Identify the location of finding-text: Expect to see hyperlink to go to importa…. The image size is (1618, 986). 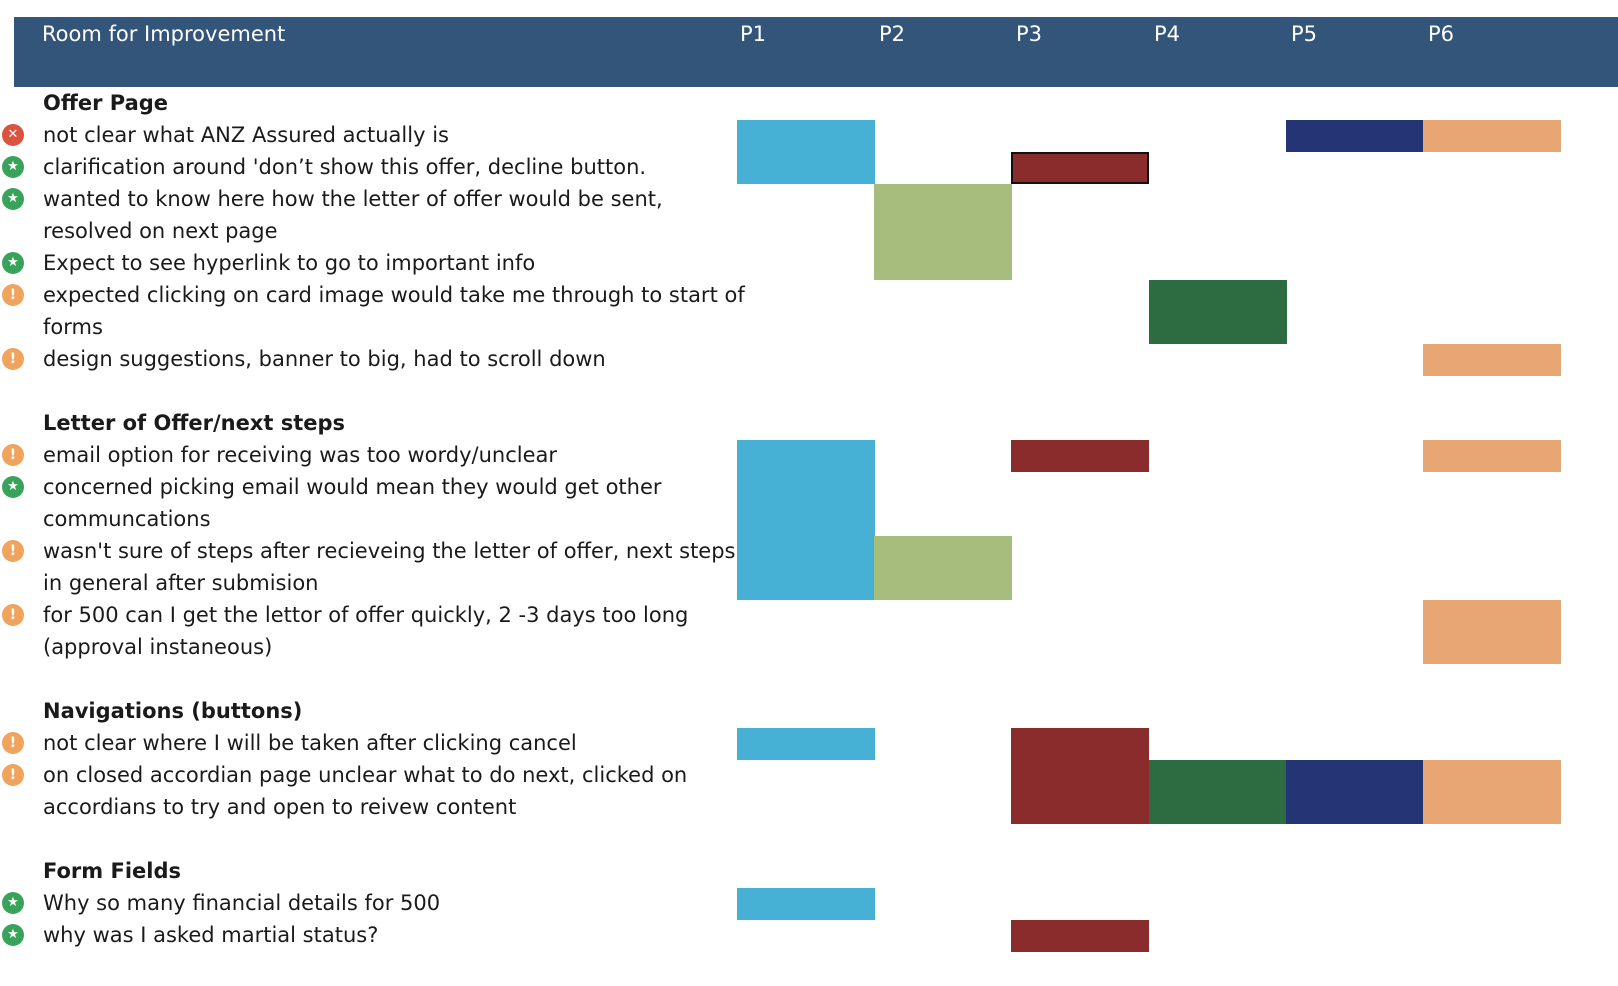
(289, 263).